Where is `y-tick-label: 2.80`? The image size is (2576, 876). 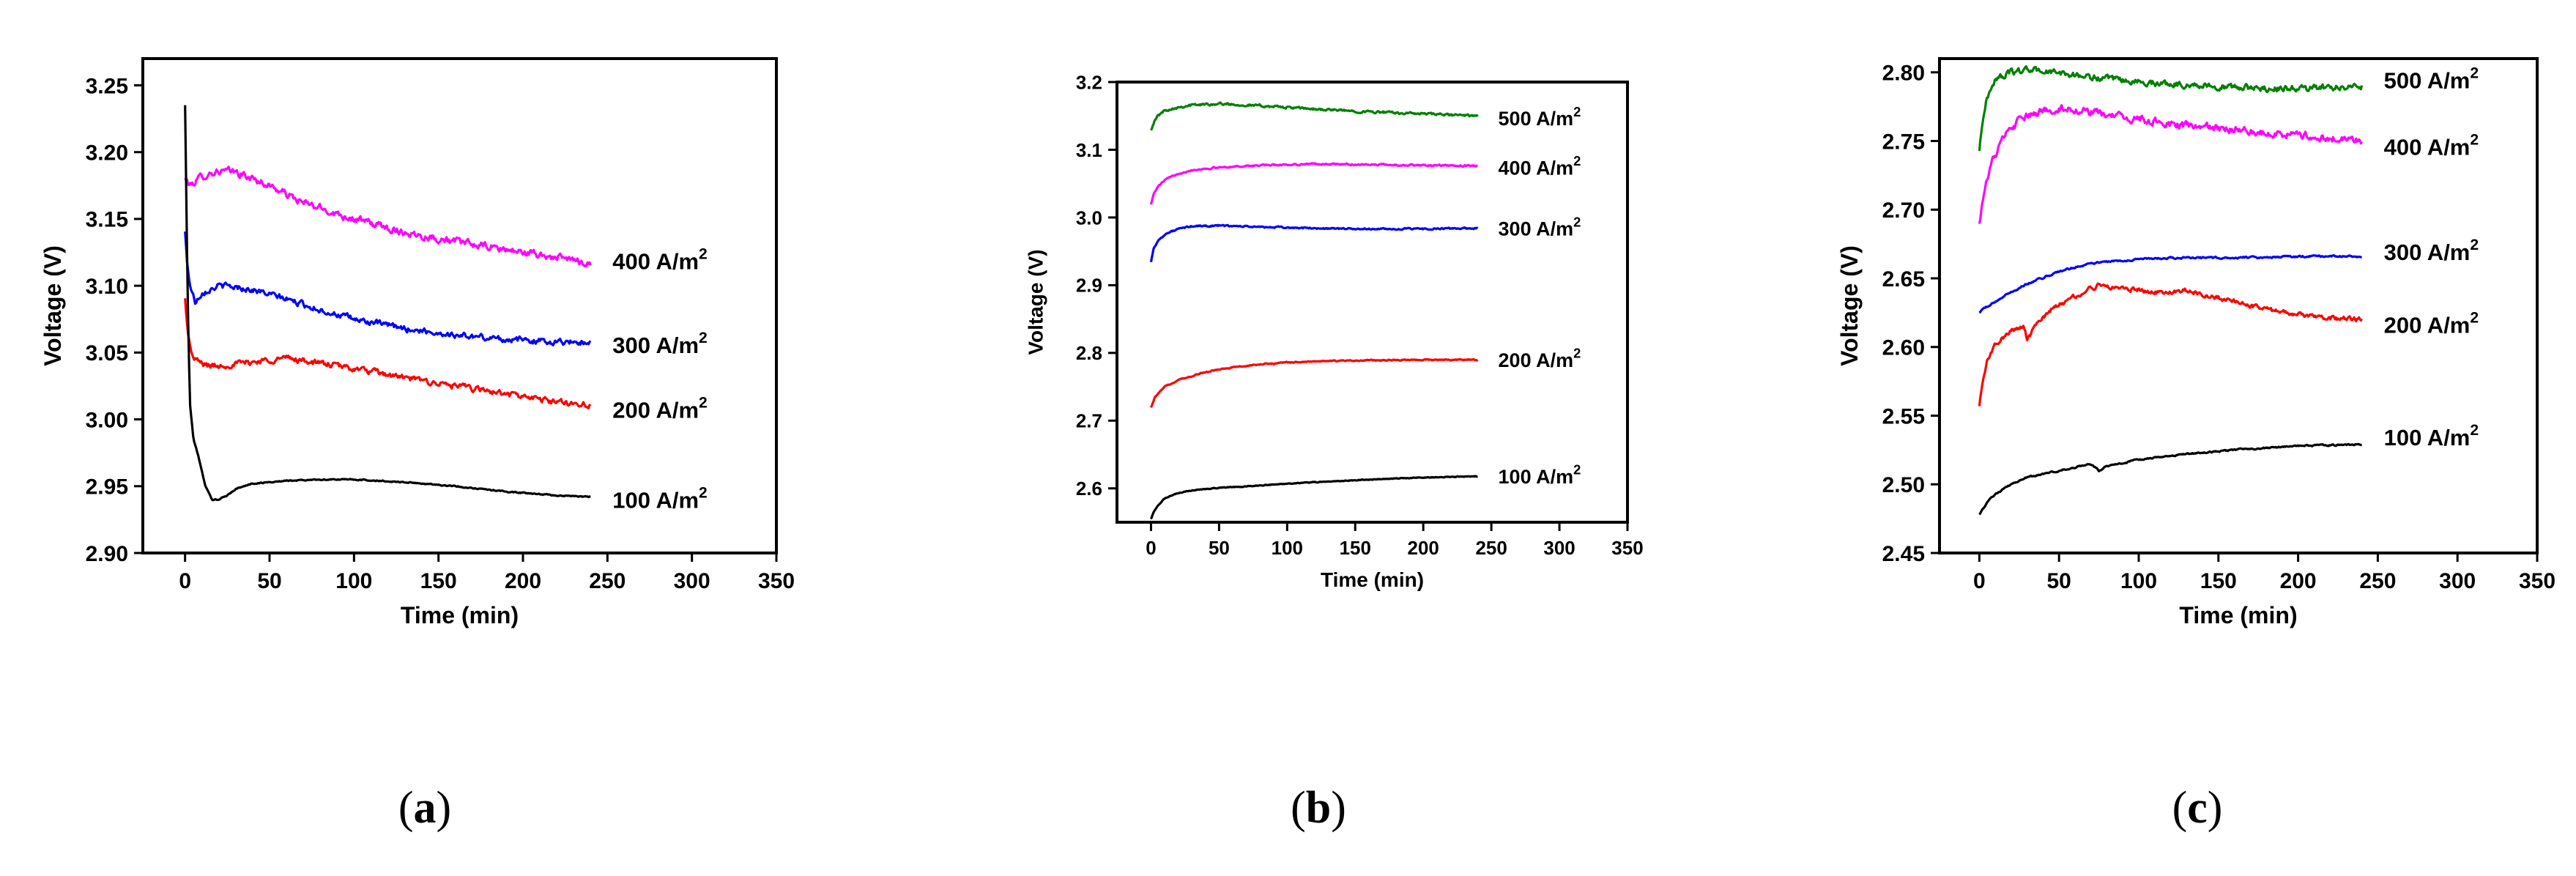
y-tick-label: 2.80 is located at coordinates (1903, 74).